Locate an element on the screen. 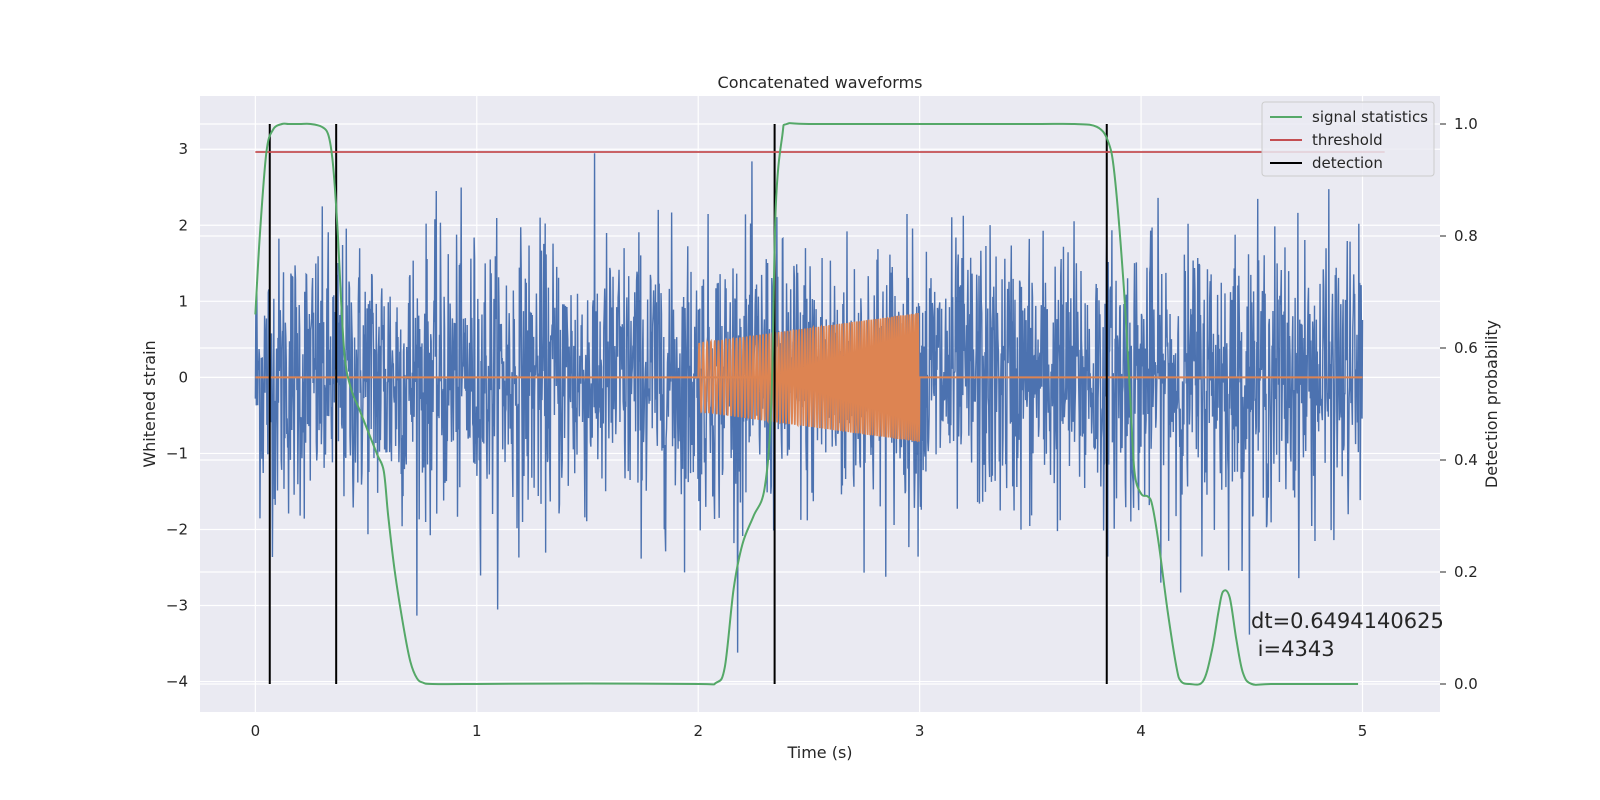 This screenshot has width=1600, height=800. y-left-tick-label: −4 is located at coordinates (177, 682).